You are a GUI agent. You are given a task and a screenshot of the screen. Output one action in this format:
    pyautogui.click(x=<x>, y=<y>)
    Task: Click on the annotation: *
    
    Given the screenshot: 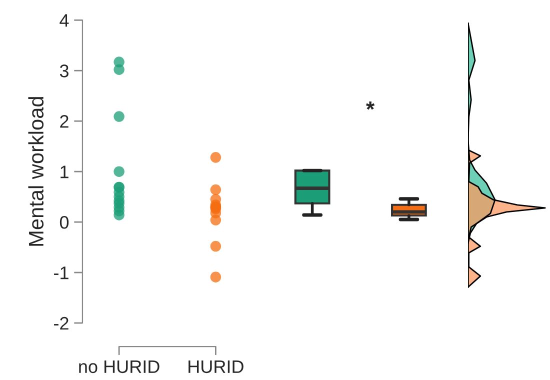 What is the action you would take?
    pyautogui.click(x=370, y=105)
    